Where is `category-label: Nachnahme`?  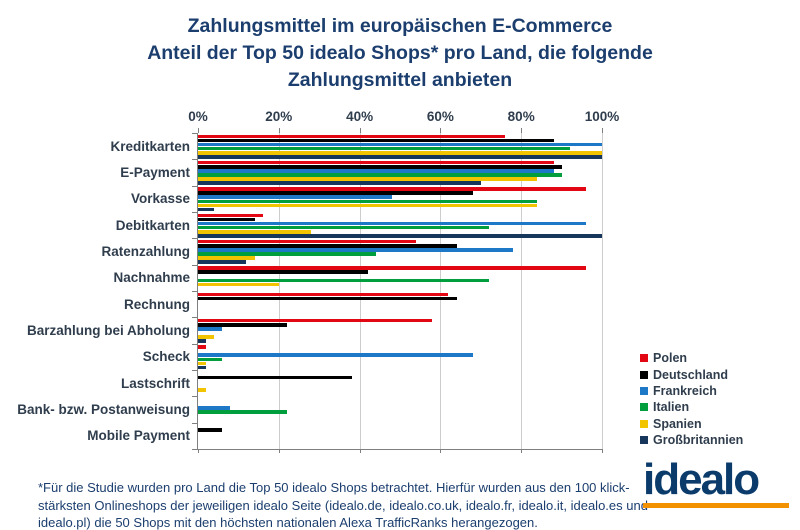
category-label: Nachnahme is located at coordinates (151, 278).